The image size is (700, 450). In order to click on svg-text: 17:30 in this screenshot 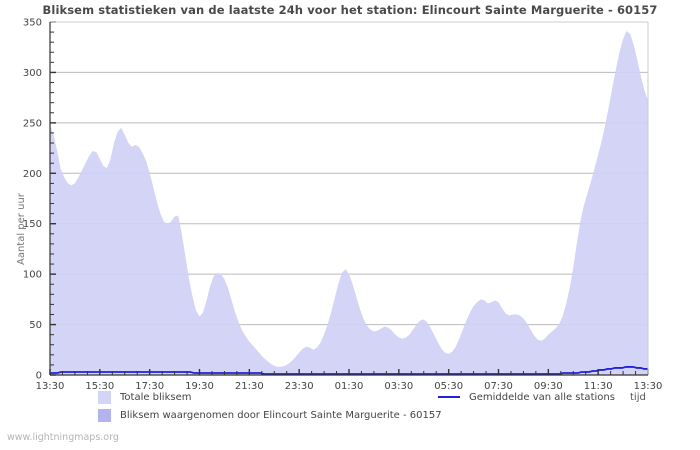, I will do `click(149, 385)`.